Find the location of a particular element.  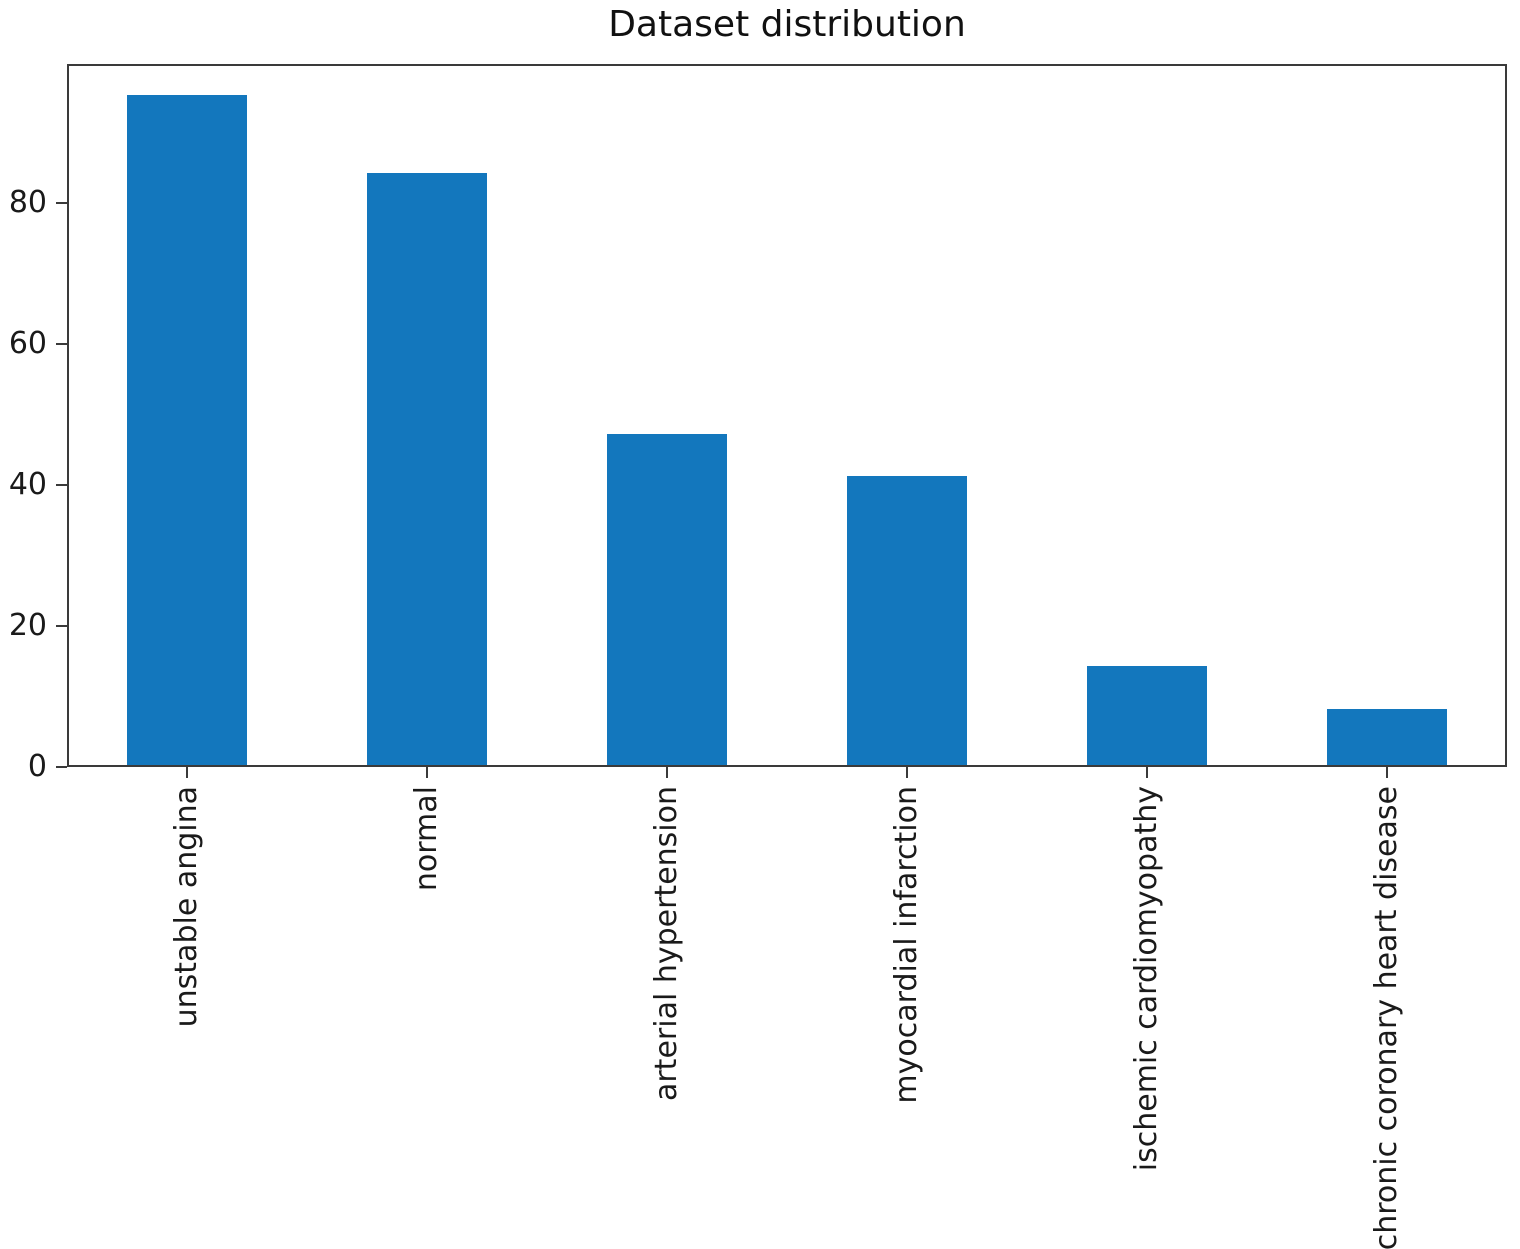

x-axis-label-cell: ischemic cardiomyopathy is located at coordinates (1147, 1017).